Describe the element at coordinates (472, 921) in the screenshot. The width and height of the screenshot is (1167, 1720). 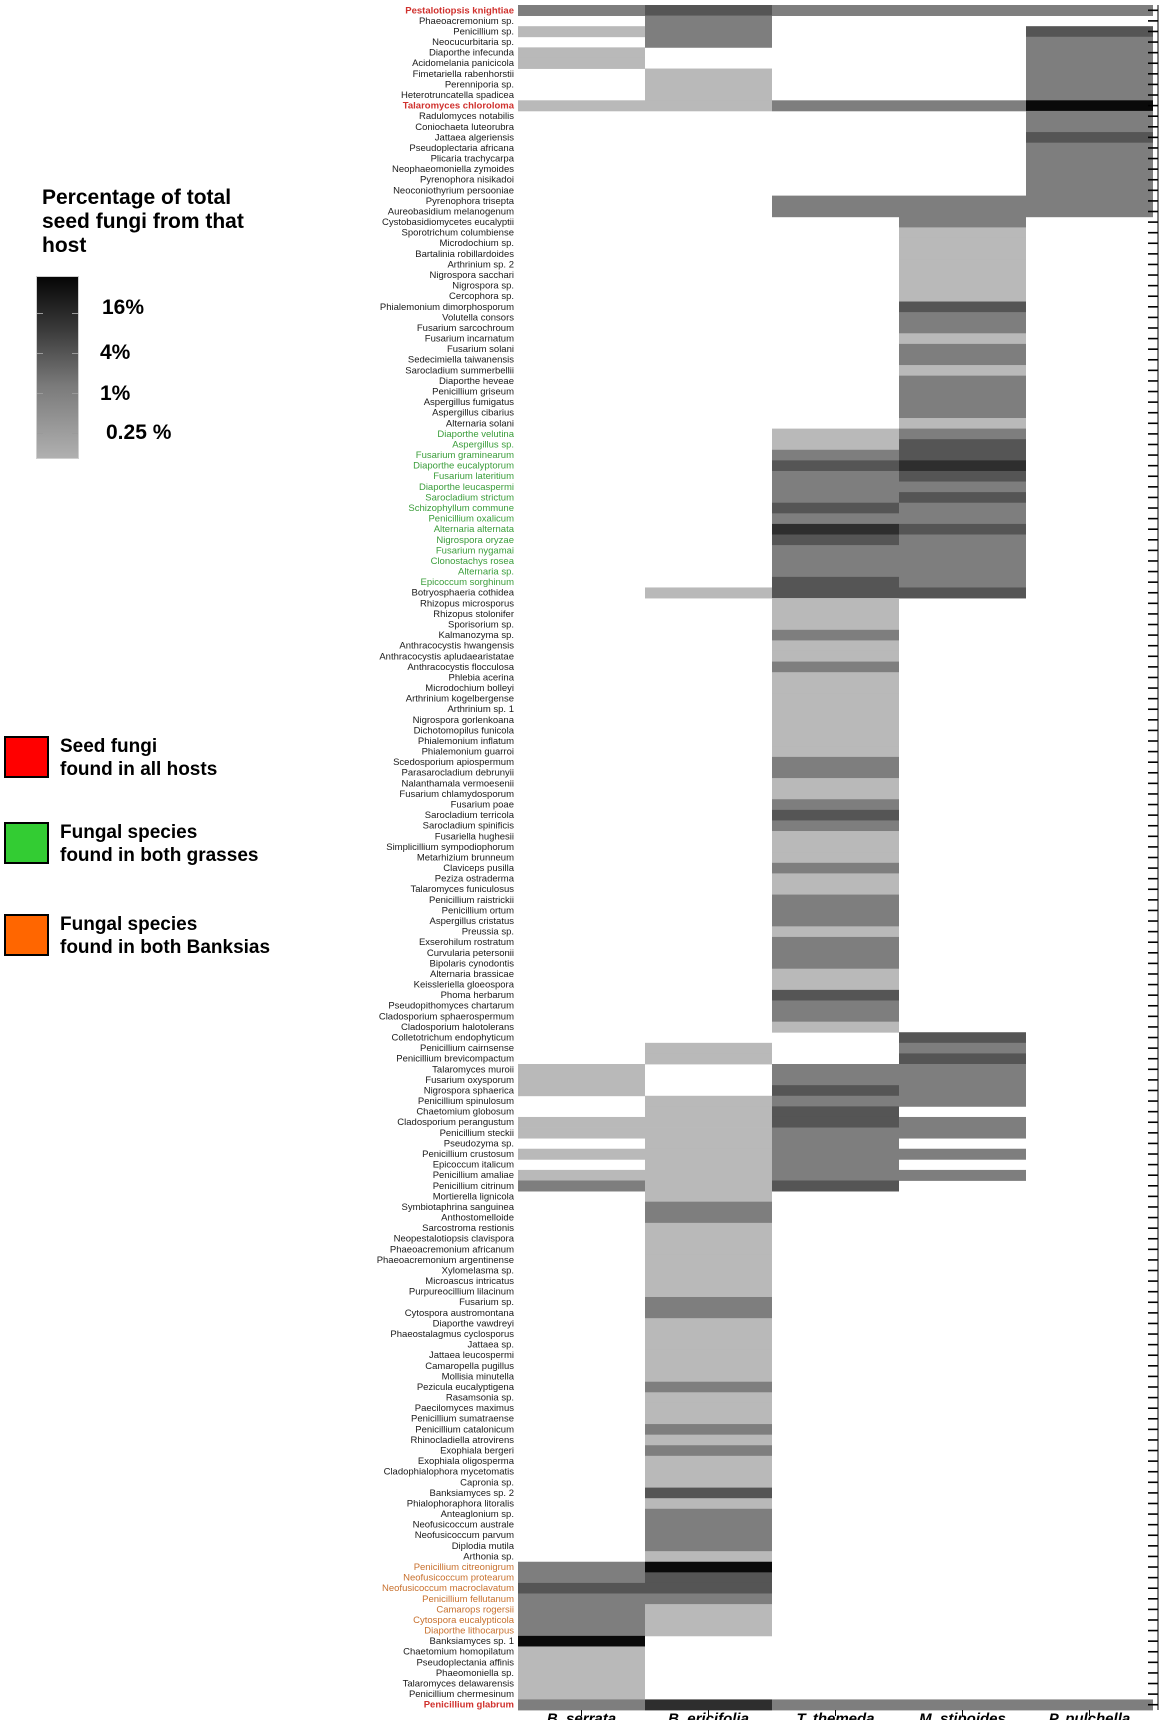
I see `row-label: Aspergillus cristatus` at that location.